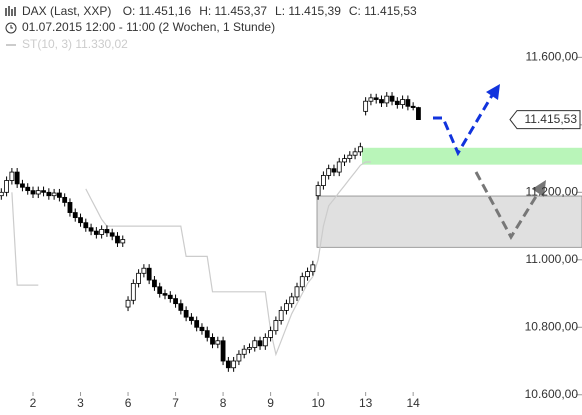  Describe the element at coordinates (157, 11) in the screenshot. I see `header-value: O: 11.451,16` at that location.